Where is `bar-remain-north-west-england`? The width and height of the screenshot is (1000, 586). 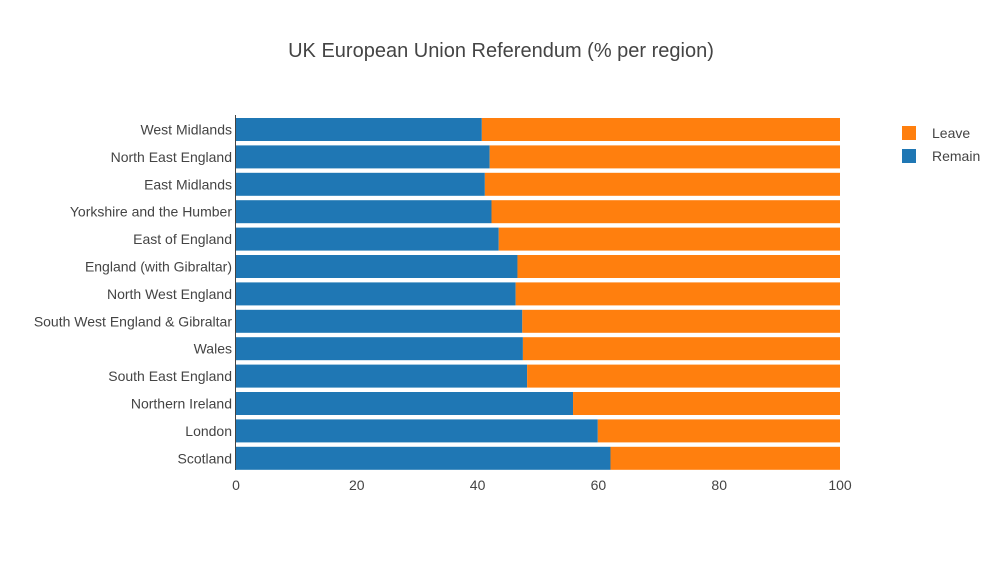
bar-remain-north-west-england is located at coordinates (376, 294).